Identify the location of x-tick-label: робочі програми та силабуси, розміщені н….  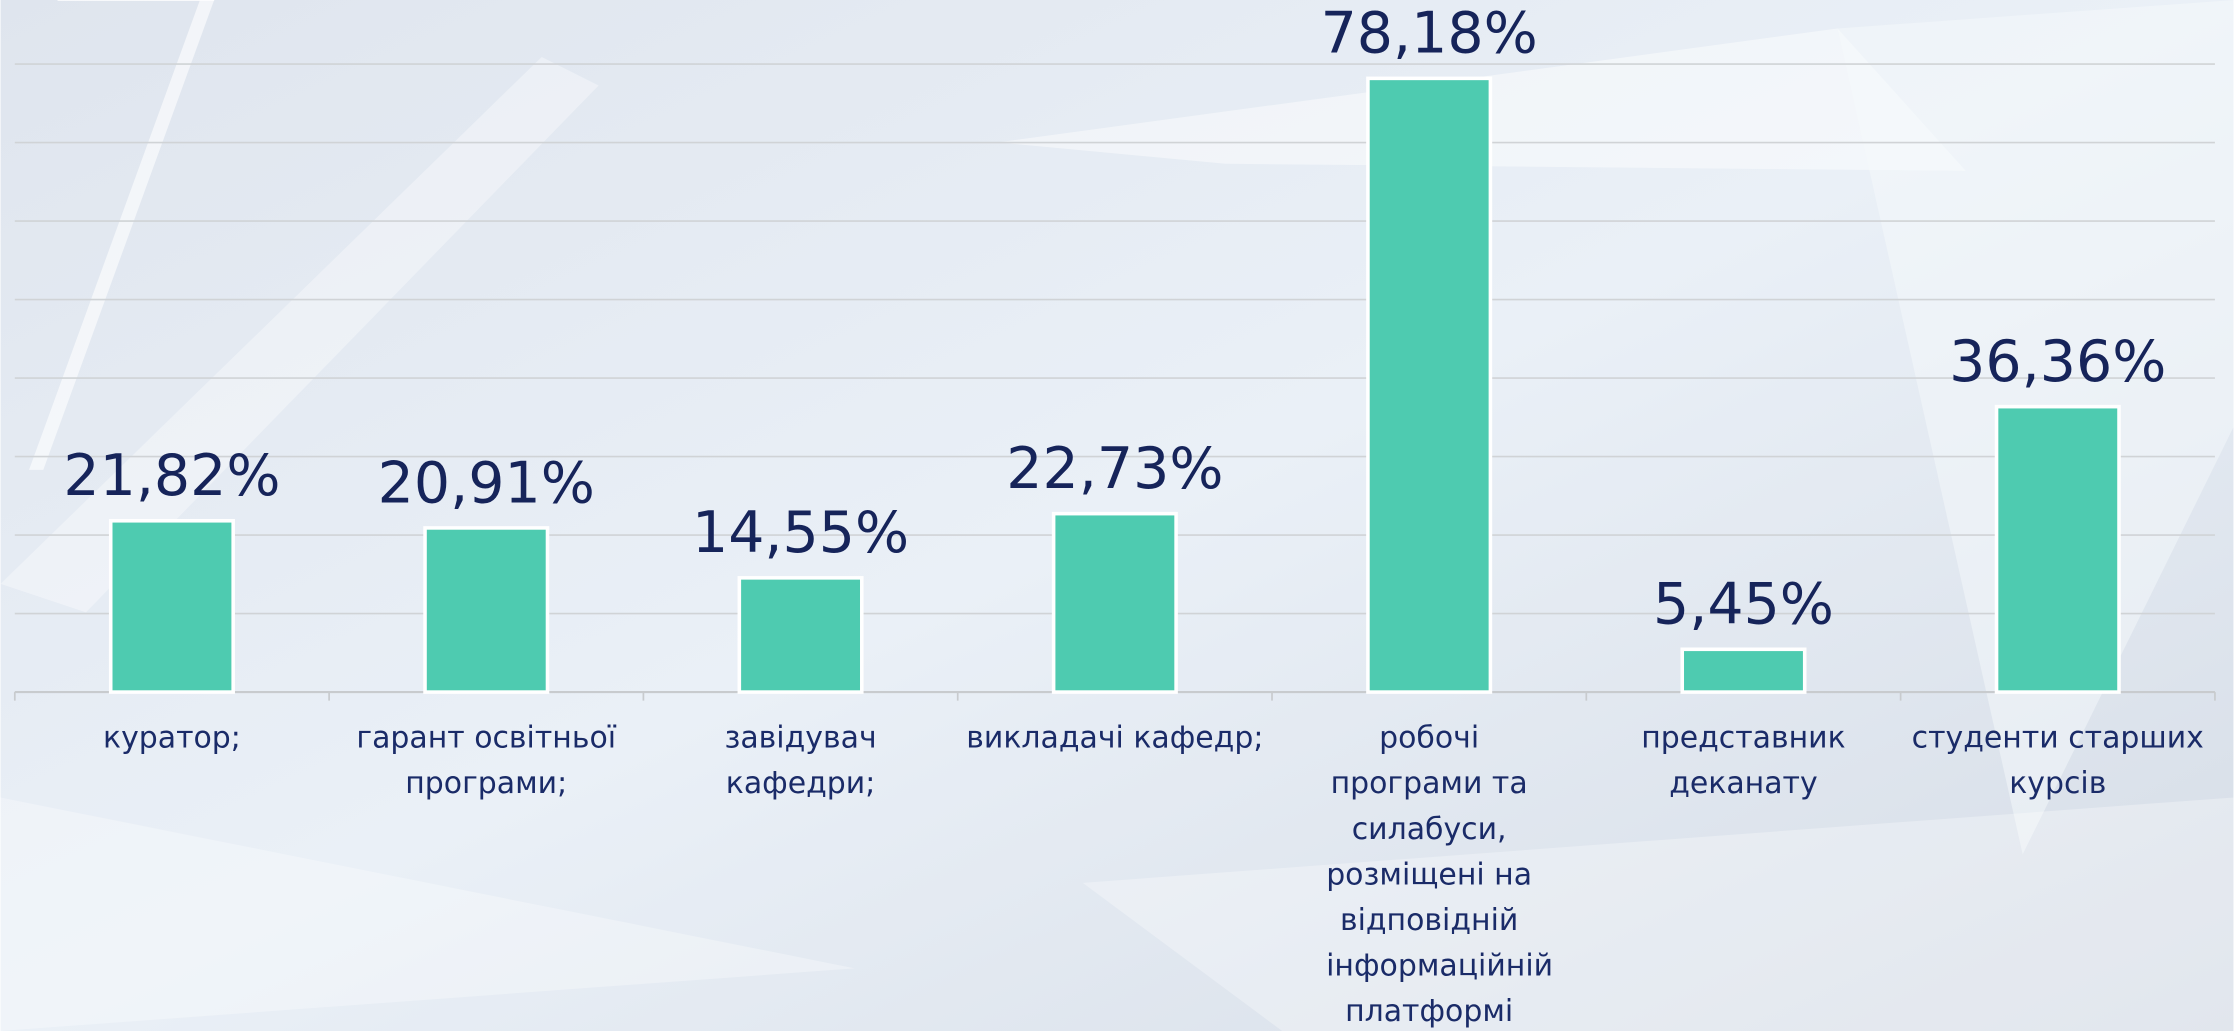
(1440, 874).